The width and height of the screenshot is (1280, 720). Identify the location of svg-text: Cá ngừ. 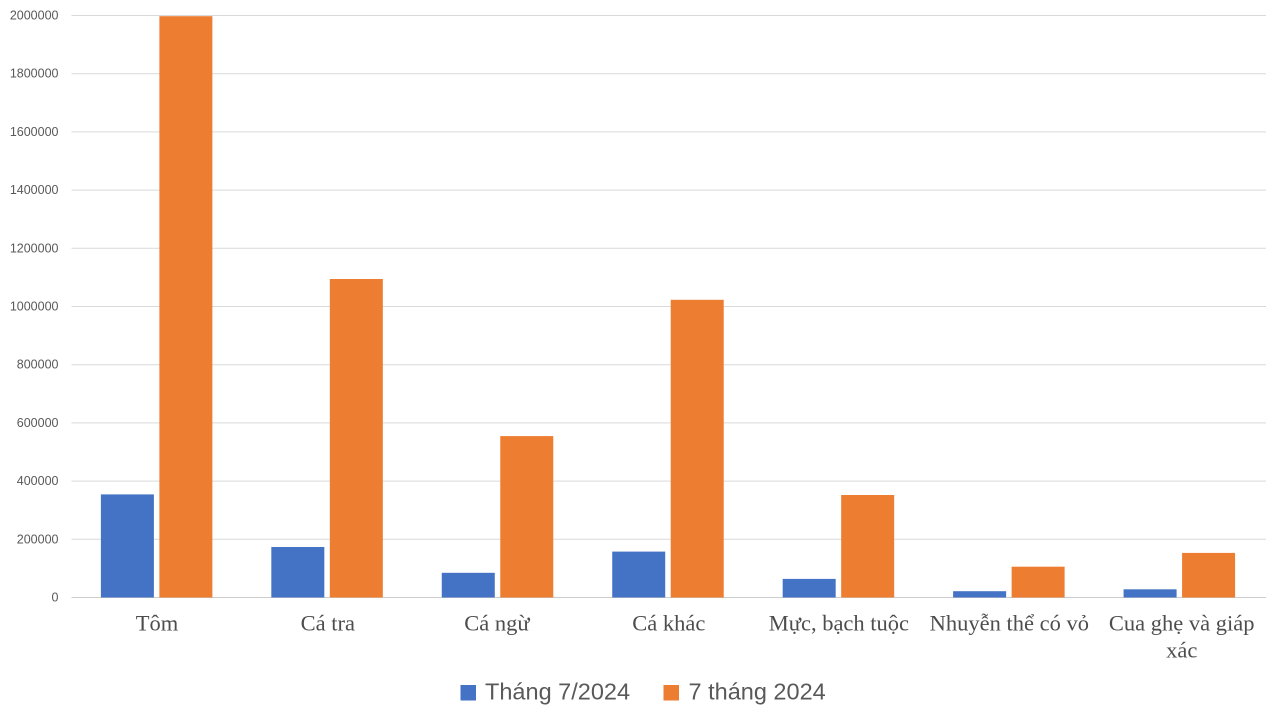
(497, 623).